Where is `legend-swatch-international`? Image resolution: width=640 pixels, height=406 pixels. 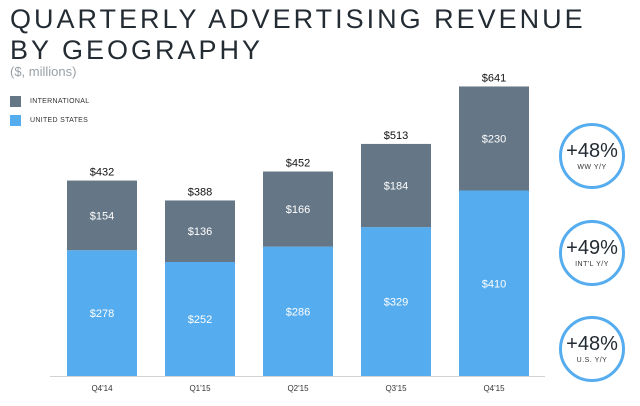 legend-swatch-international is located at coordinates (15, 101).